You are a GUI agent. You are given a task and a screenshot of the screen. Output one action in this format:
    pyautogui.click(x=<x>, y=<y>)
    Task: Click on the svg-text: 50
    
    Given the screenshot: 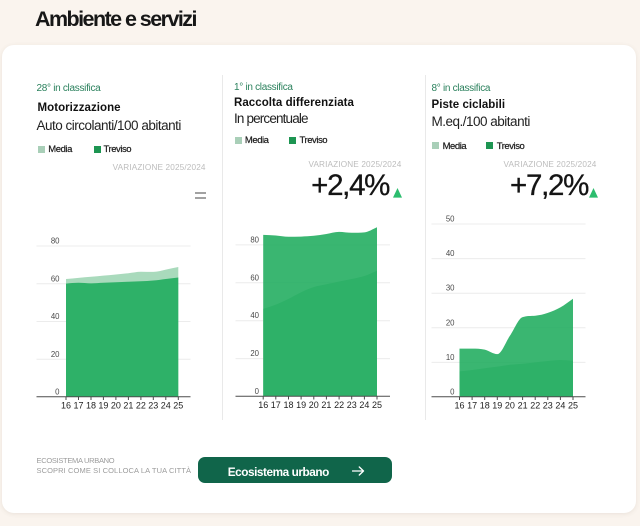 What is the action you would take?
    pyautogui.click(x=450, y=219)
    